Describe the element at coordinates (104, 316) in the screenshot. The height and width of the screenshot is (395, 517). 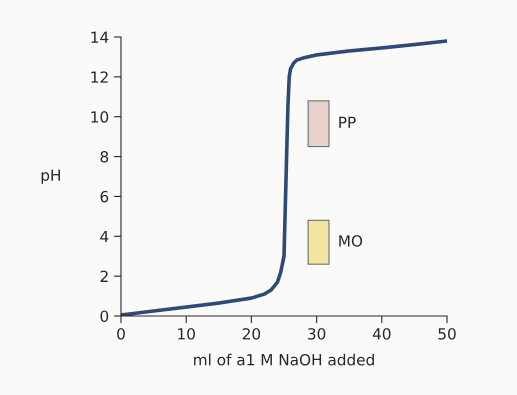
I see `y-tick-label: 0` at that location.